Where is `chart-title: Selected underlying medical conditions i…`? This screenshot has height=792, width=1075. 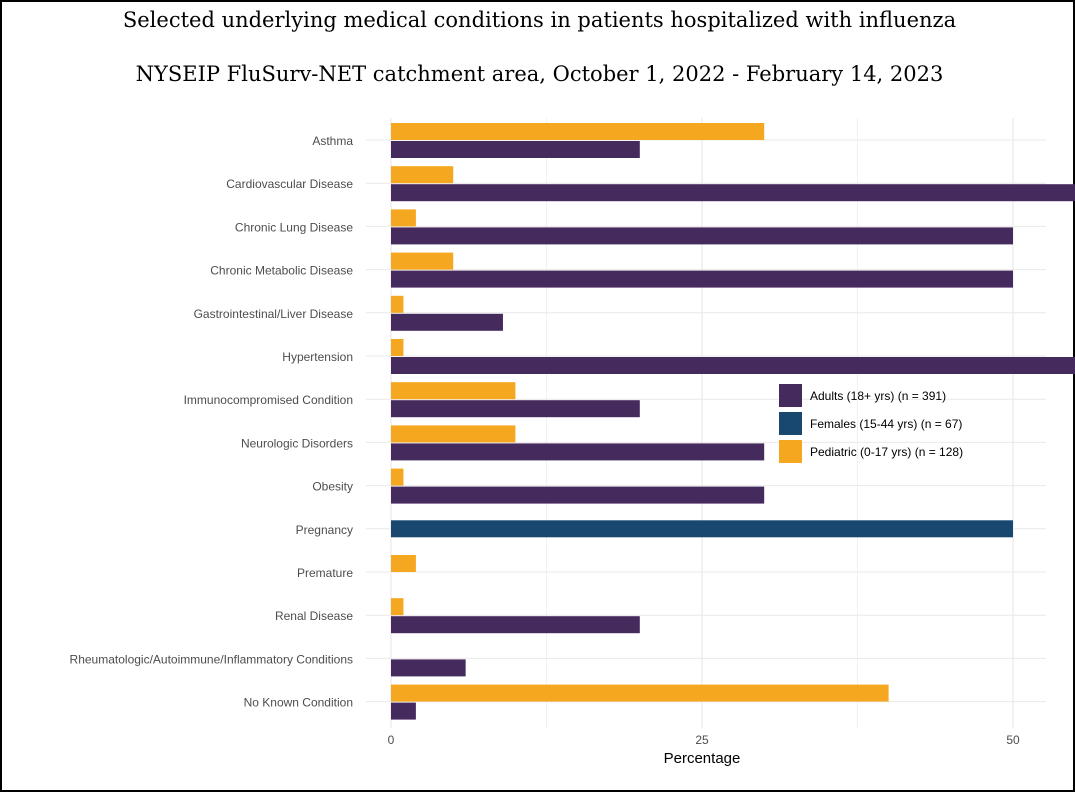 chart-title: Selected underlying medical conditions i… is located at coordinates (539, 20).